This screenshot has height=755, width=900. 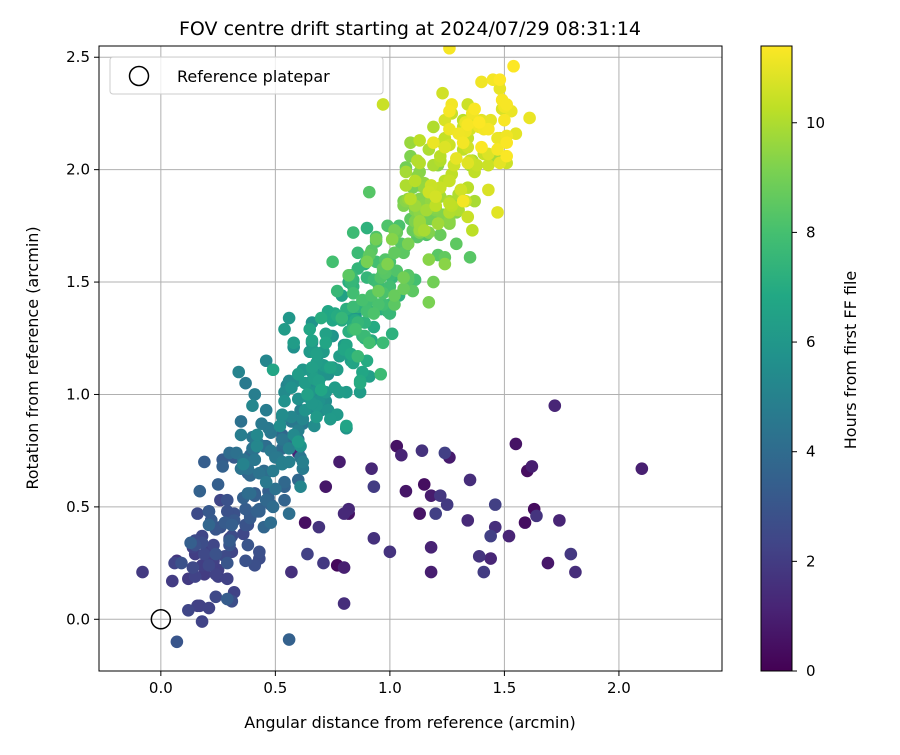 What do you see at coordinates (78, 170) in the screenshot?
I see `y-tick-label: 2.0` at bounding box center [78, 170].